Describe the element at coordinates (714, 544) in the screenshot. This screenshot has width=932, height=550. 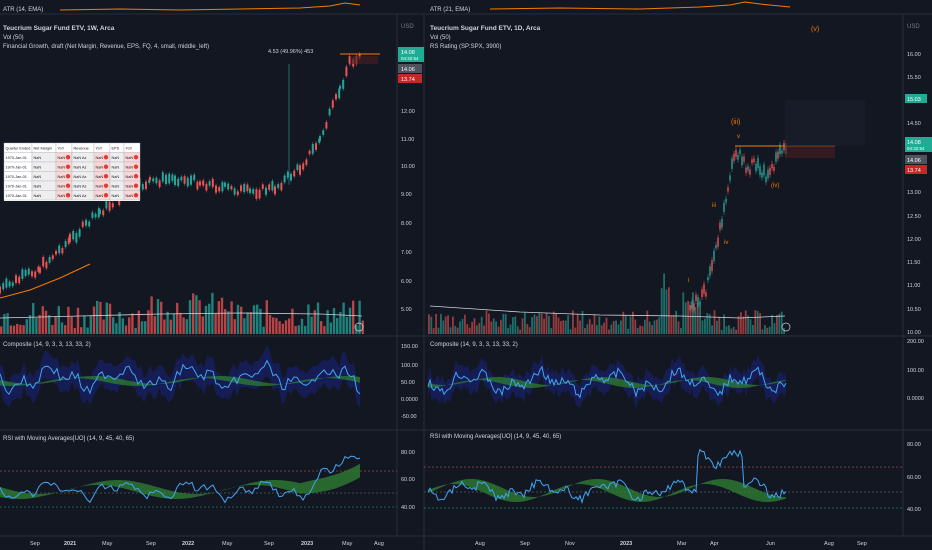
I see `right-x-tick: Apr` at that location.